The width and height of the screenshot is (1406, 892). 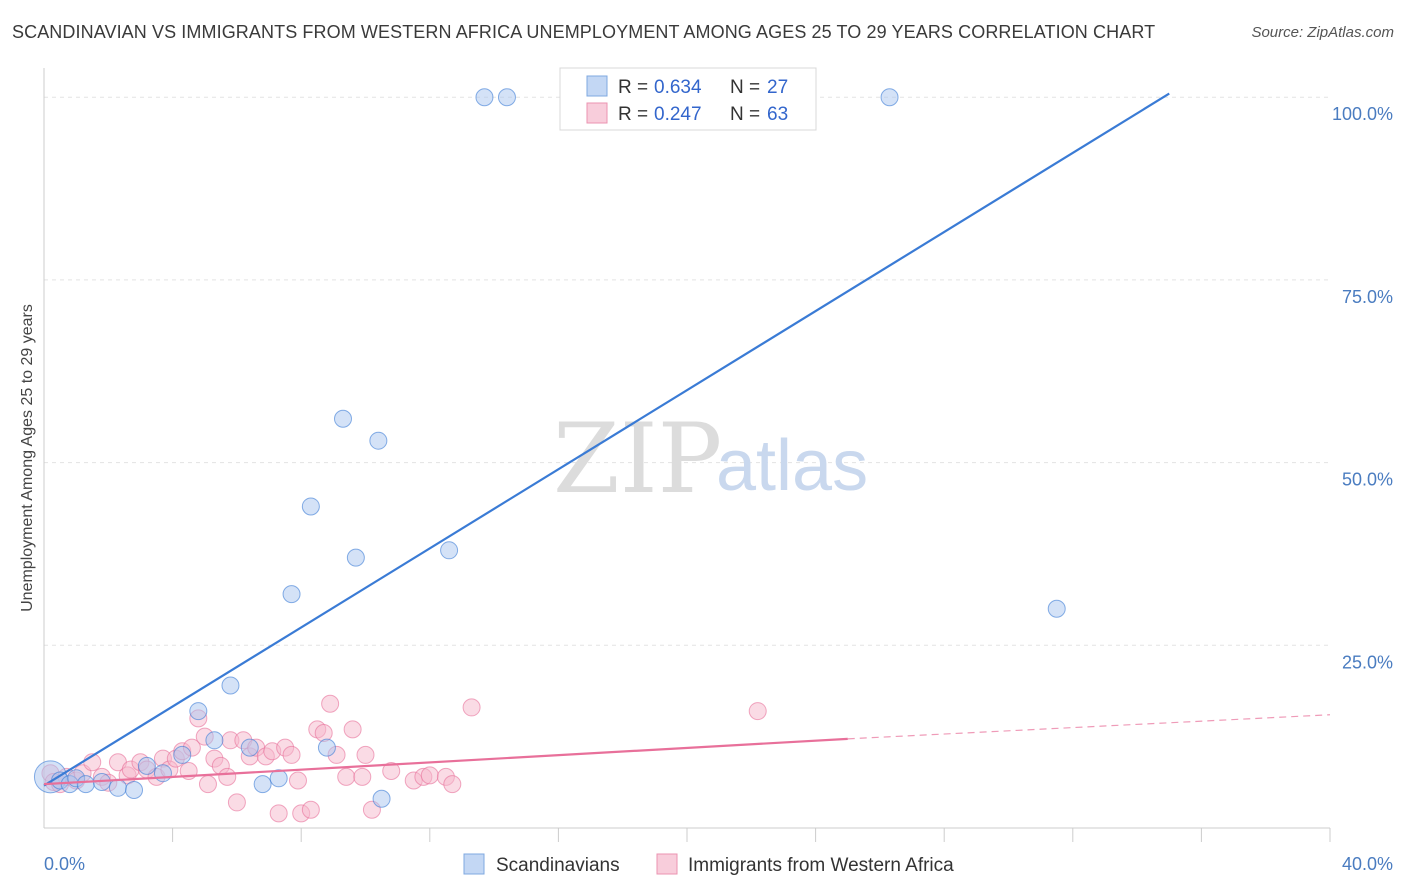 I want to click on y-tick-label-3: 100.0%, so click(x=1362, y=114).